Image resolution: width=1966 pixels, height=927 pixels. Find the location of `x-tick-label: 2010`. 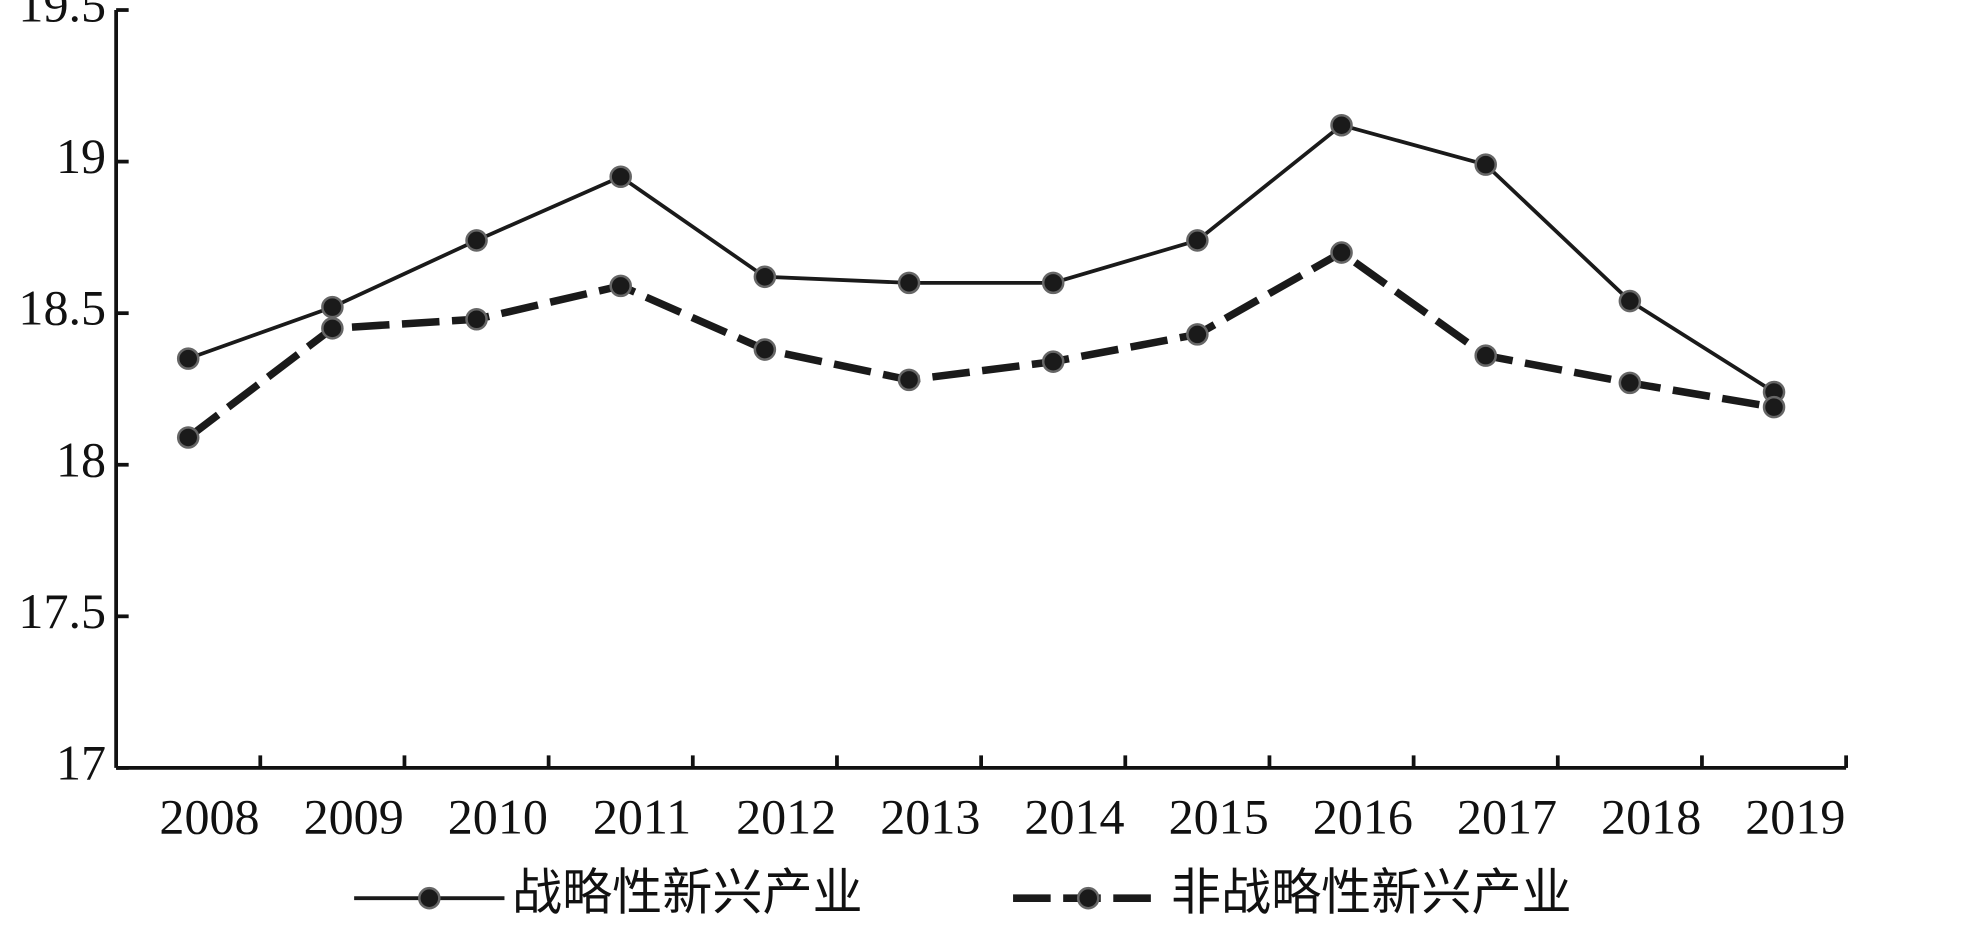

x-tick-label: 2010 is located at coordinates (498, 816).